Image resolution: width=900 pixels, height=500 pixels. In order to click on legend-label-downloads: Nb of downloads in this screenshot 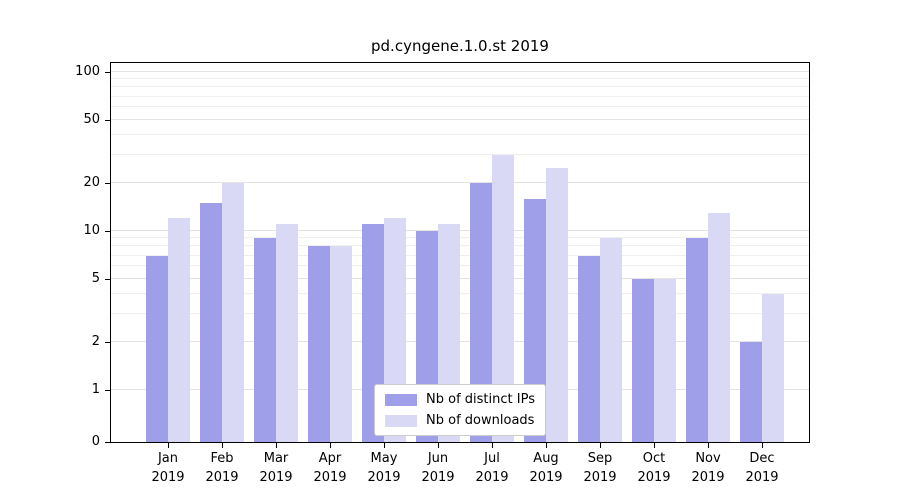, I will do `click(480, 420)`.